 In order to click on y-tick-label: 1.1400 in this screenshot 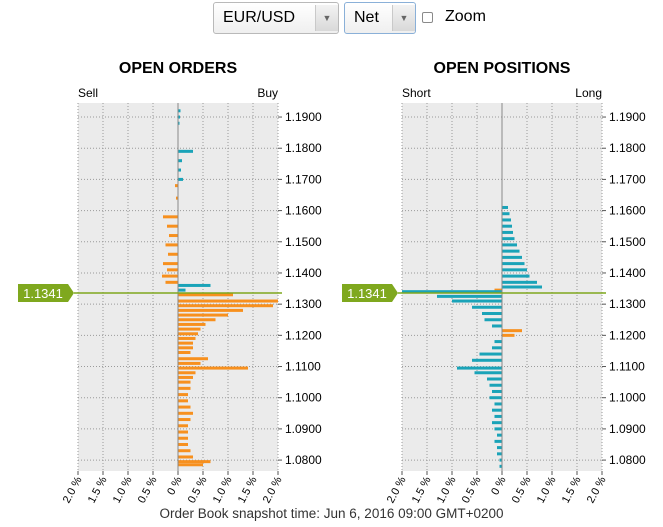, I will do `click(303, 273)`.